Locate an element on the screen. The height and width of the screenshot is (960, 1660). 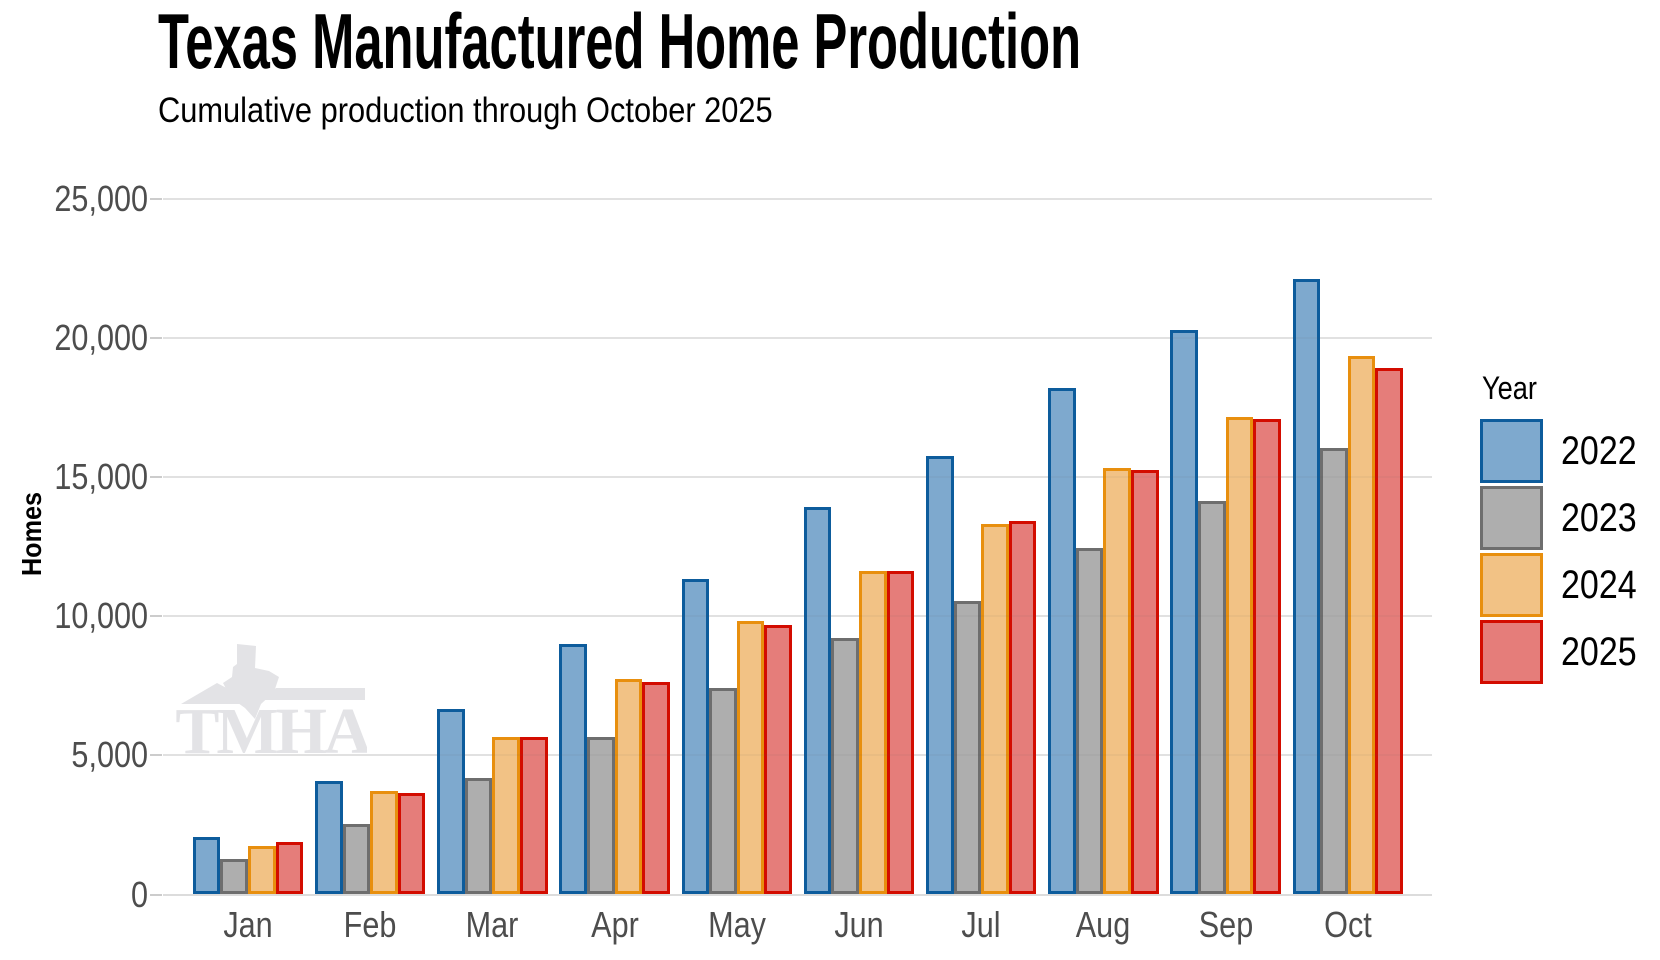
tmha-watermark: TMHA is located at coordinates (271, 701).